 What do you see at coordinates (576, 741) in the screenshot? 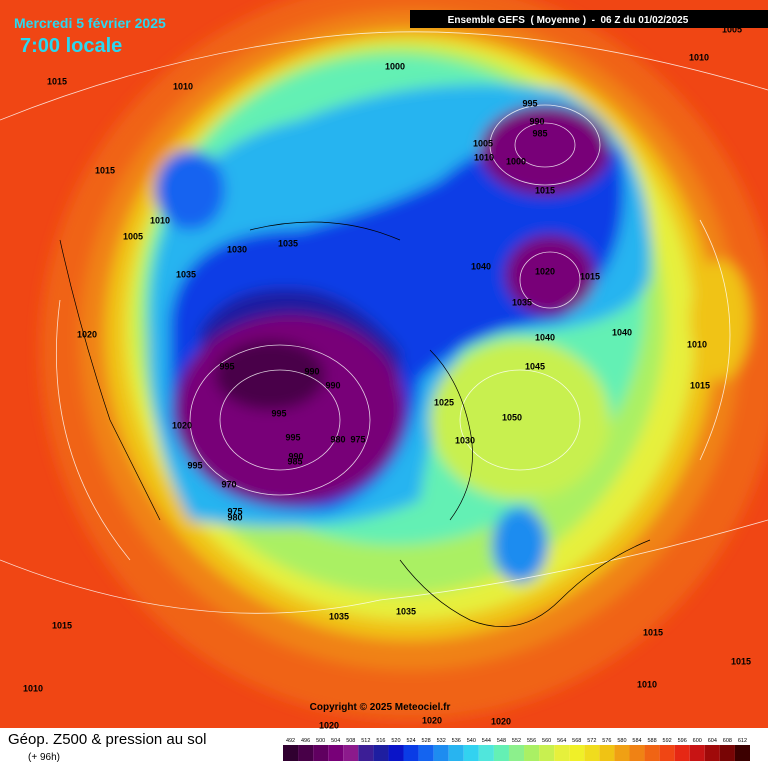
I see `legend-tick-label: 568` at bounding box center [576, 741].